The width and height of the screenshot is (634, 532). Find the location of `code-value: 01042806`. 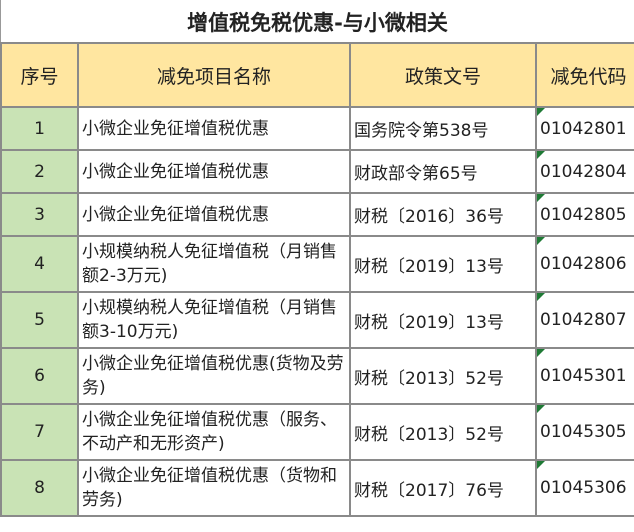

code-value: 01042806 is located at coordinates (583, 264).